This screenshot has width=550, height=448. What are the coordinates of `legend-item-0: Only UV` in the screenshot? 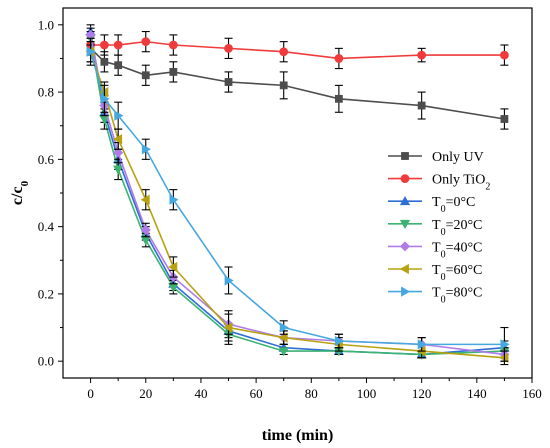 It's located at (436, 157).